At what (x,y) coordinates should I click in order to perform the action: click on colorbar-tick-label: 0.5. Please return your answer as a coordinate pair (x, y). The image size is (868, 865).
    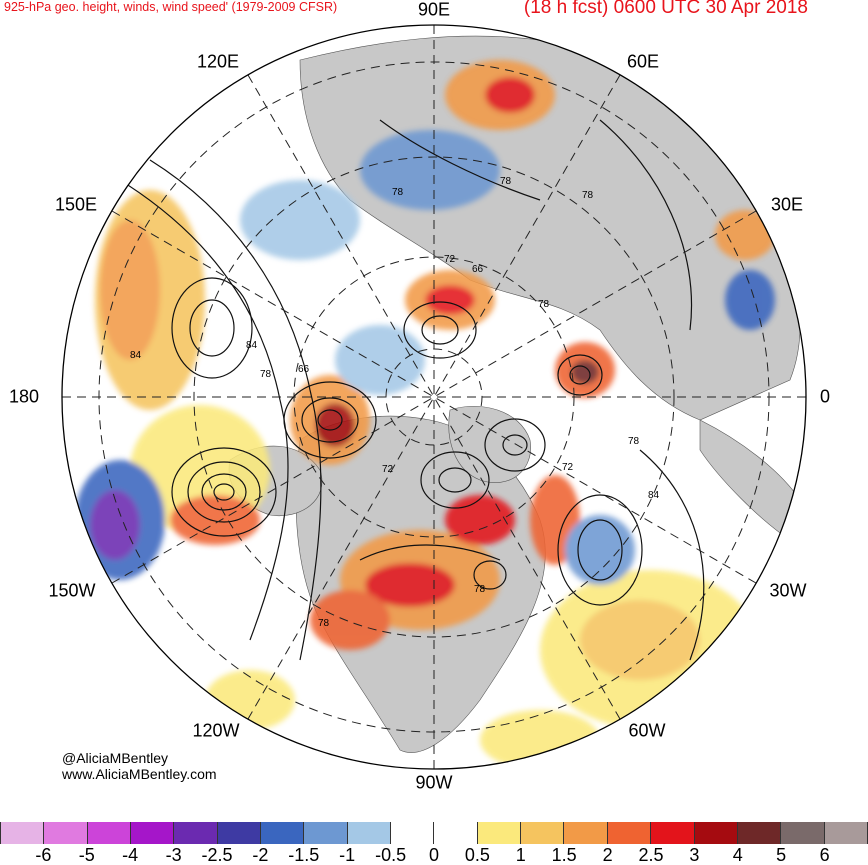
    Looking at the image, I should click on (477, 855).